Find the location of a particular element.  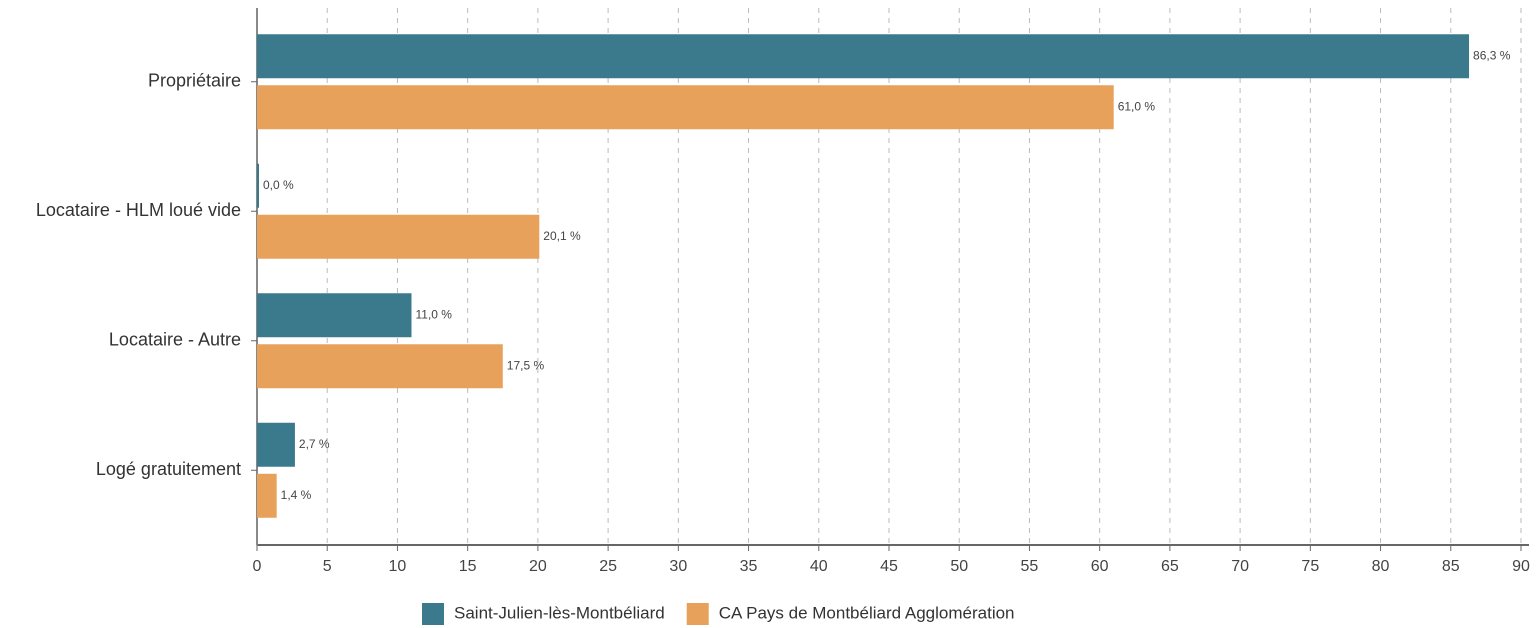

x-tick-label: 60 is located at coordinates (1100, 566).